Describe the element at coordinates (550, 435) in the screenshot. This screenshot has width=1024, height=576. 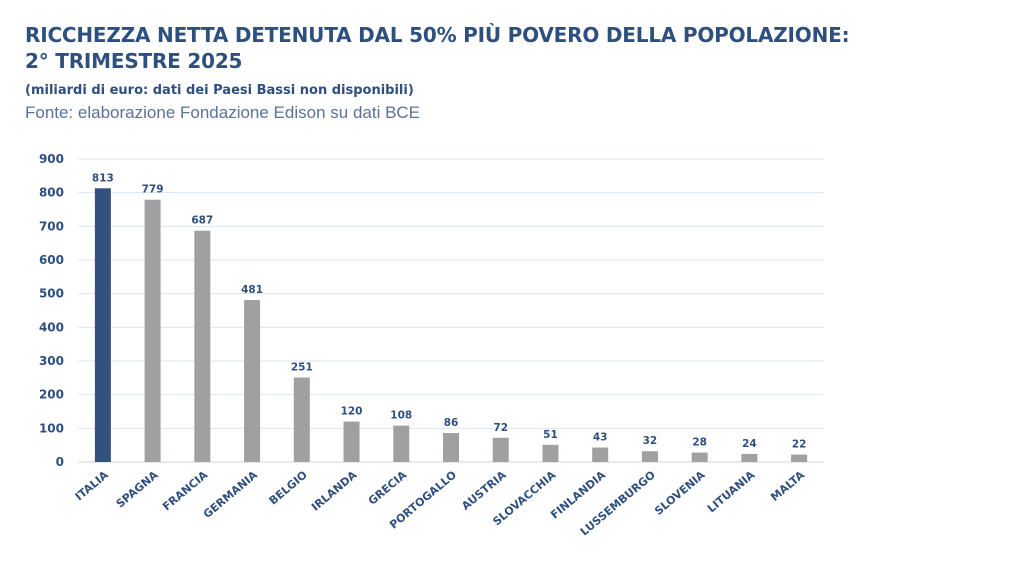
I see `data-label-slovacchia: 51` at that location.